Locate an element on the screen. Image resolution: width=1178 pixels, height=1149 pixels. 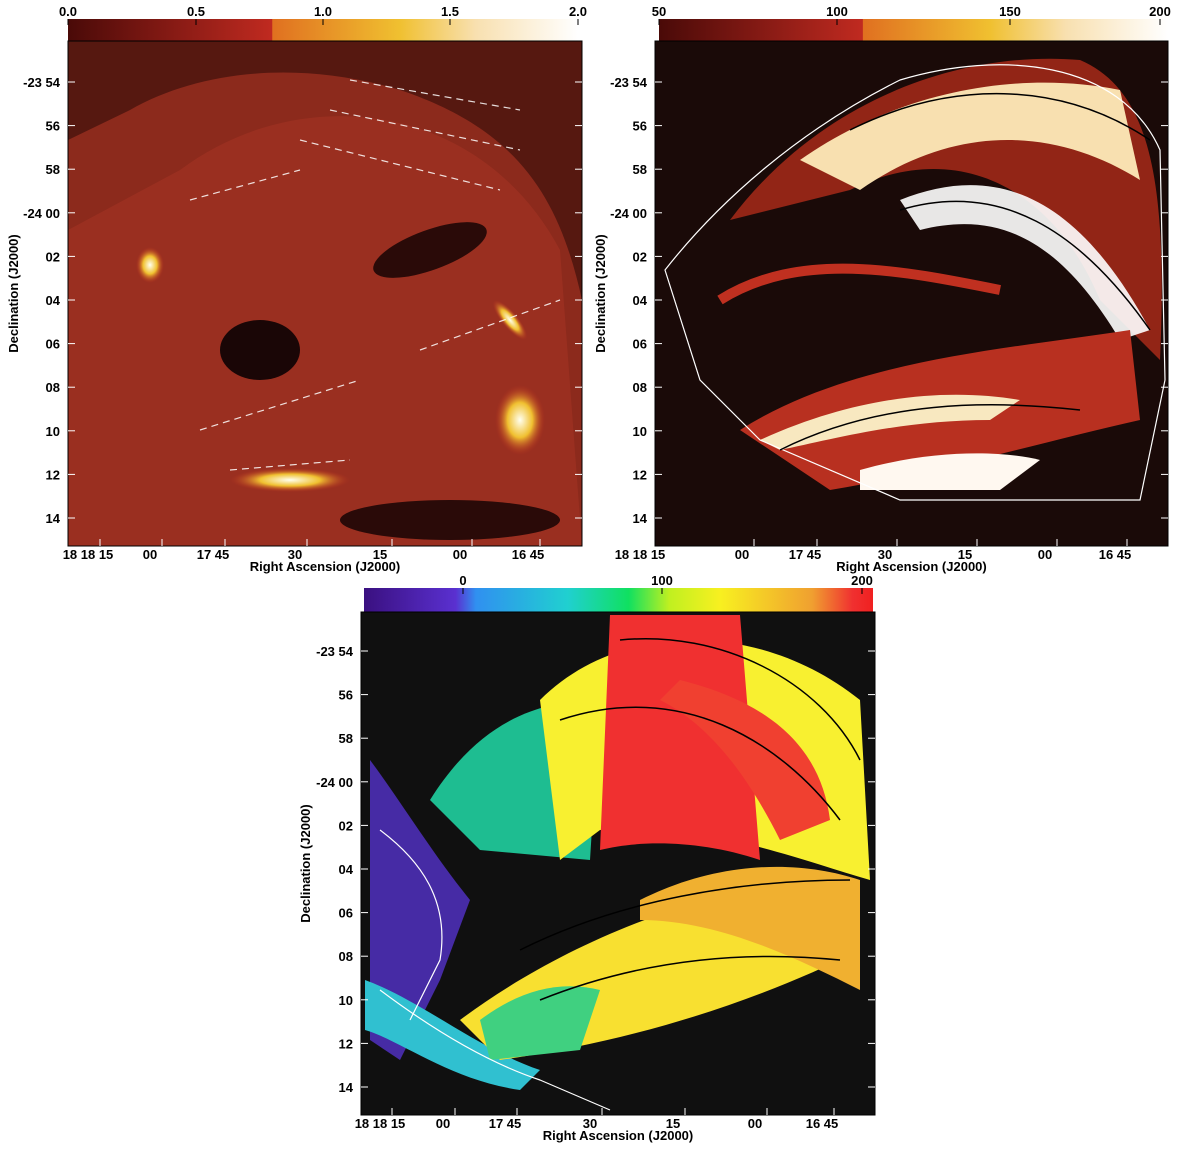
colorbar-tick-label: 0.0 is located at coordinates (68, 11).